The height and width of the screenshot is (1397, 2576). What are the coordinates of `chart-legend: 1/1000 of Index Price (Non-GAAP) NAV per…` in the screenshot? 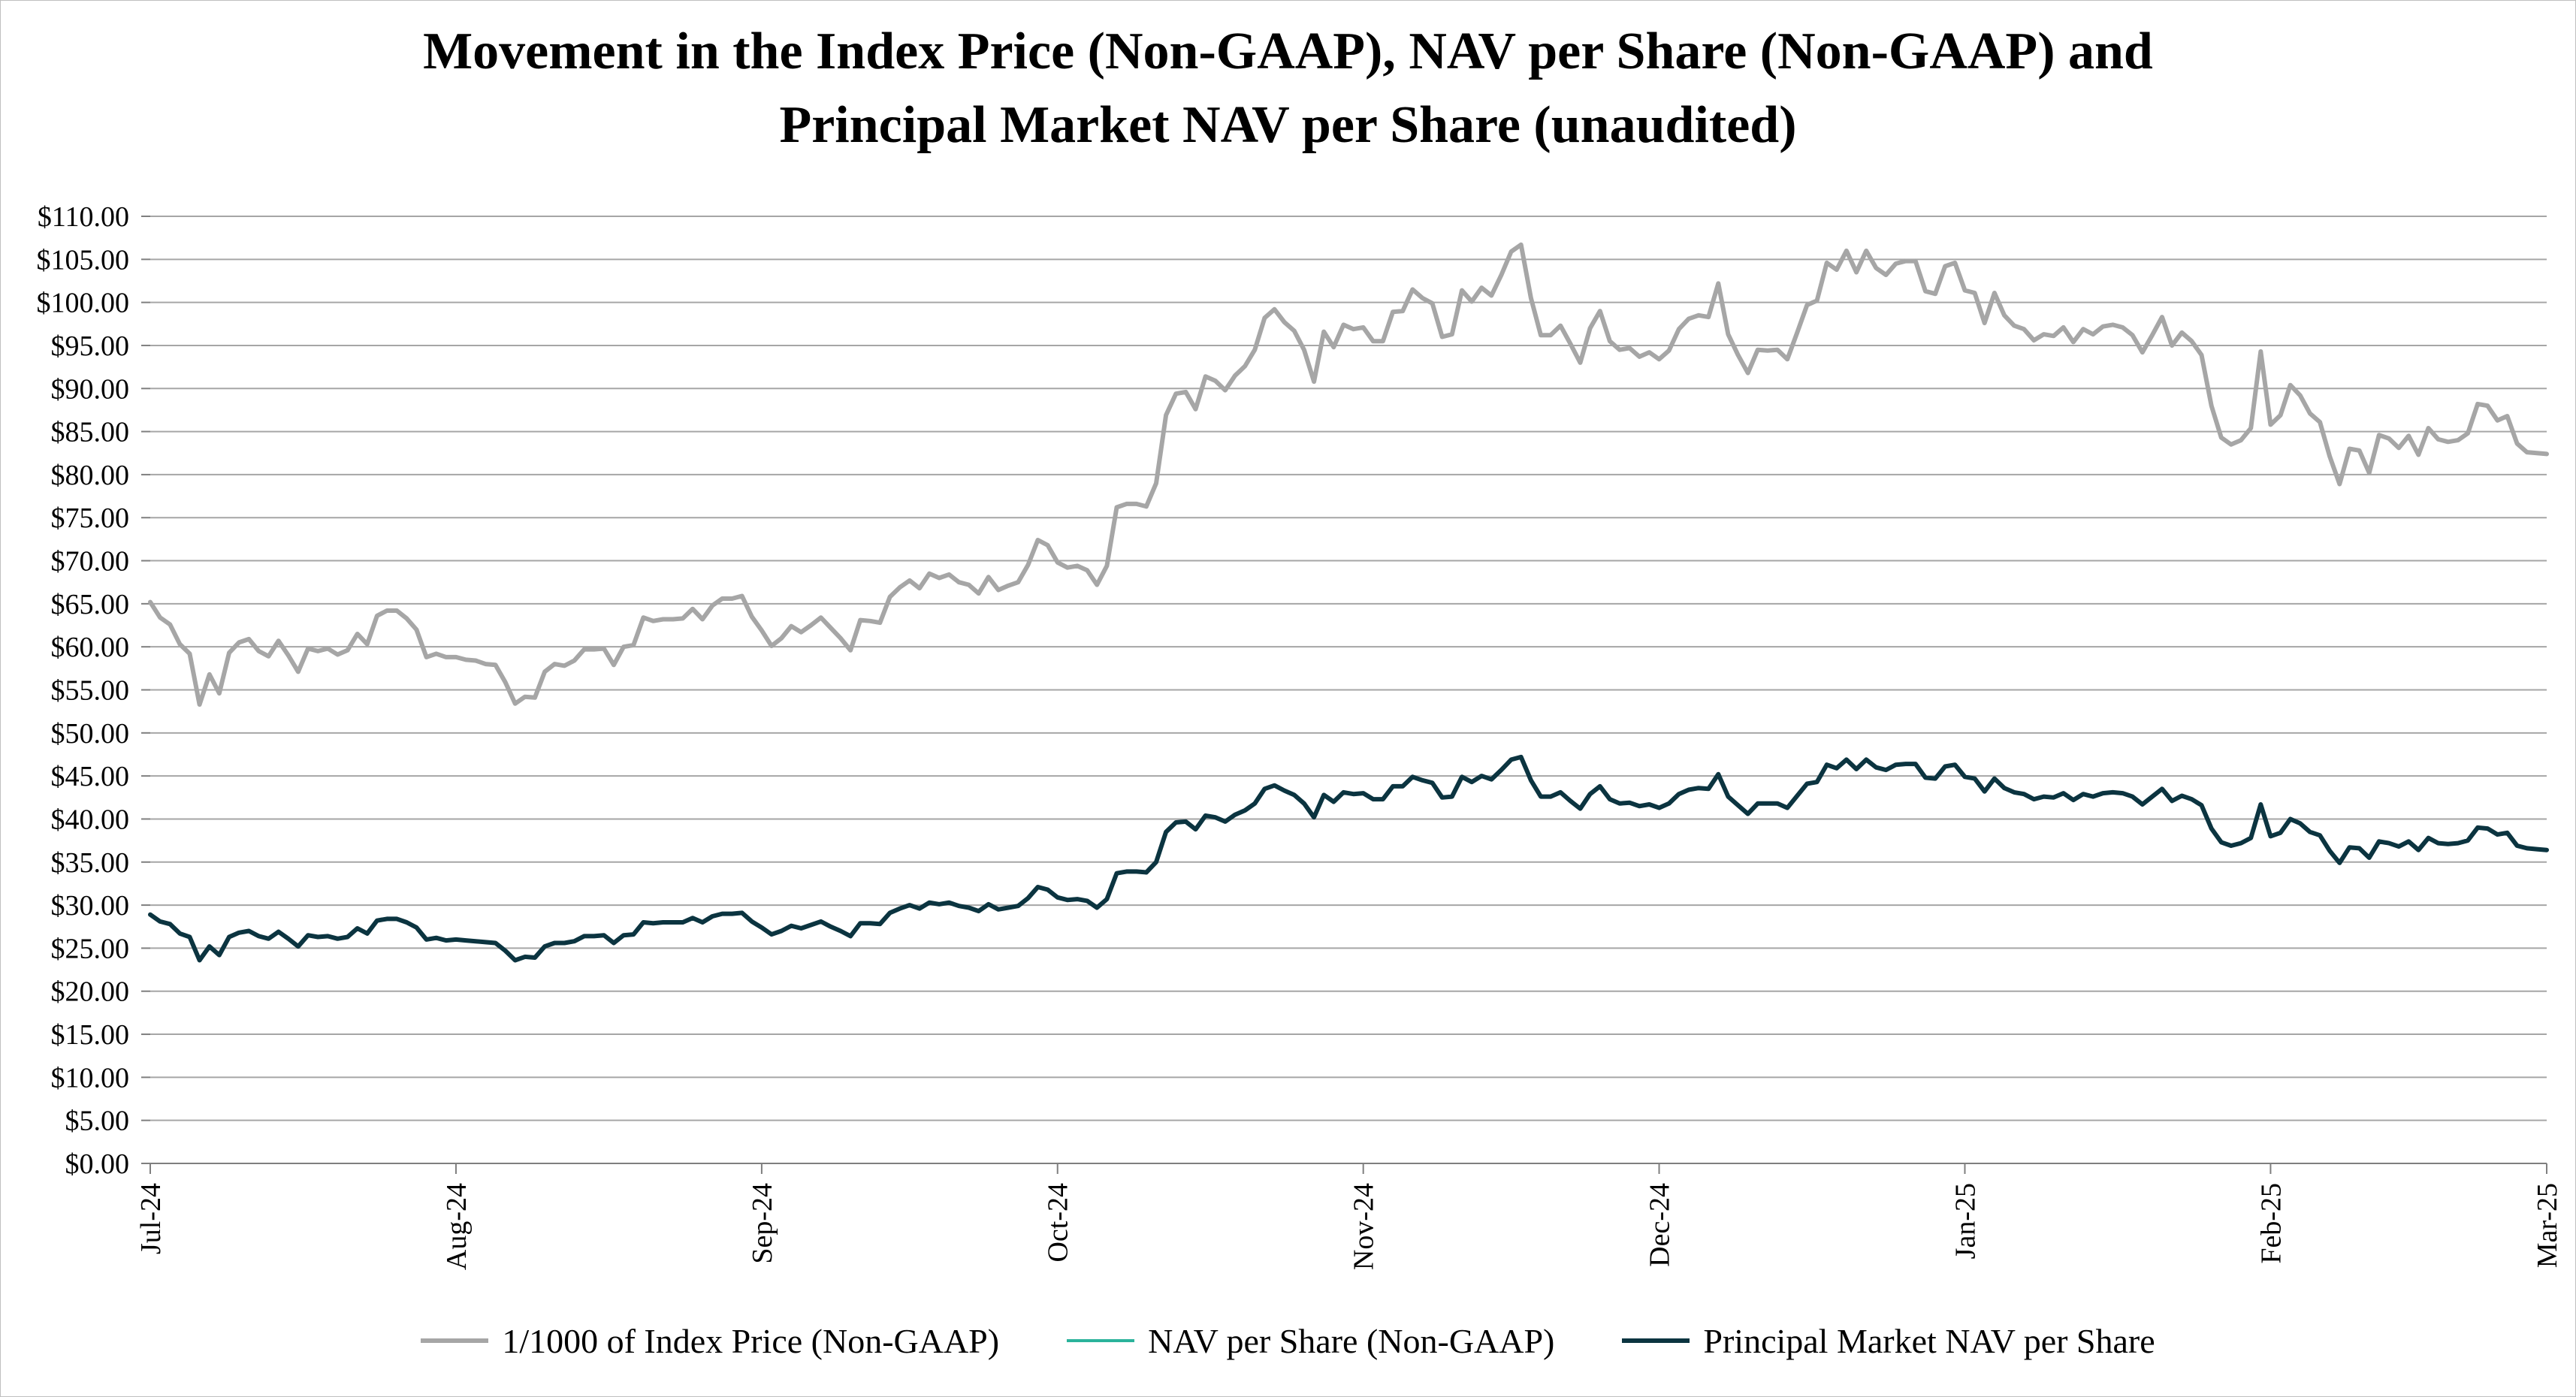 It's located at (1288, 1341).